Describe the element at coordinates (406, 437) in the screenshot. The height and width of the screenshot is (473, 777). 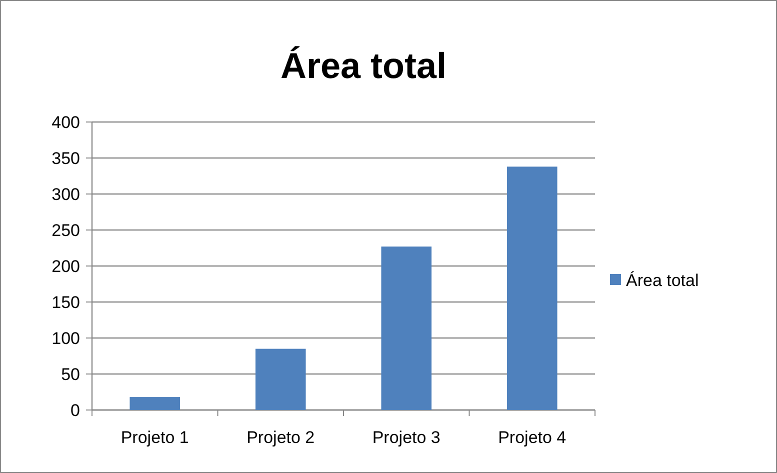
I see `x-tick-label: Projeto 3` at that location.